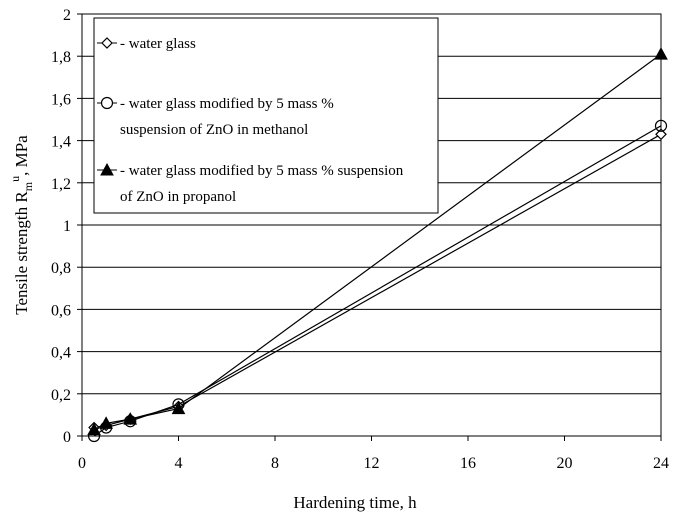 The width and height of the screenshot is (681, 519). Describe the element at coordinates (661, 463) in the screenshot. I see `x-tick-label: 24` at that location.